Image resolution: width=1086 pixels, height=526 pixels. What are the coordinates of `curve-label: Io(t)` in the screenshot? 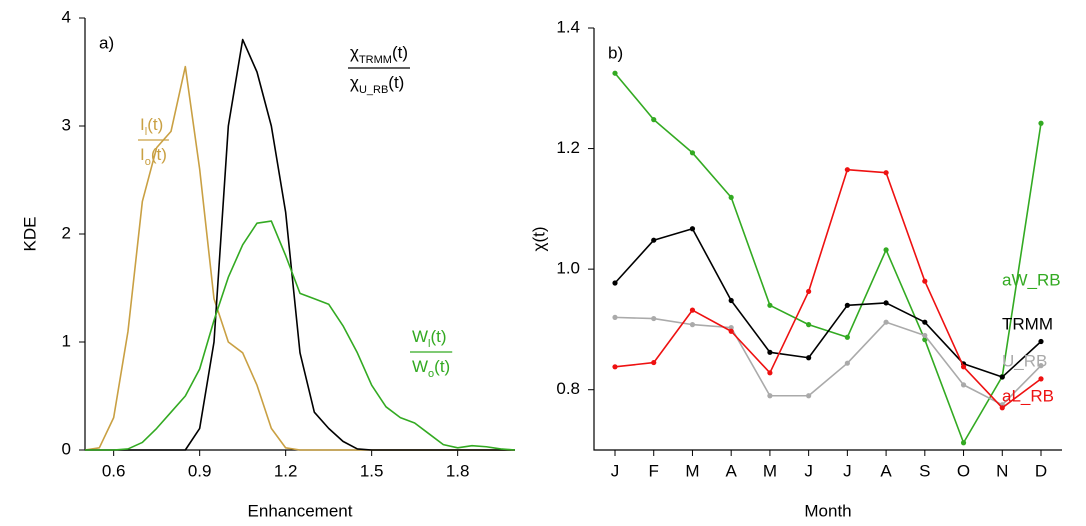 It's located at (153, 156).